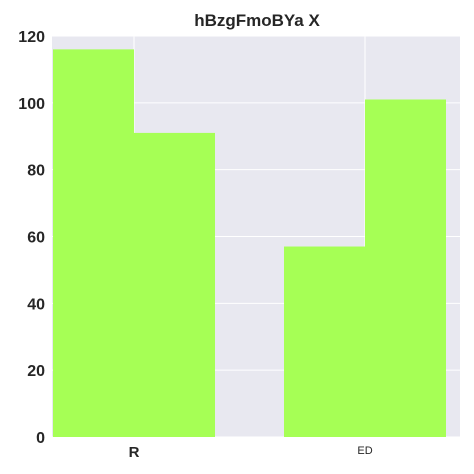 The width and height of the screenshot is (474, 474). What do you see at coordinates (251, 452) in the screenshot?
I see `x-axis-ticks: R ED` at bounding box center [251, 452].